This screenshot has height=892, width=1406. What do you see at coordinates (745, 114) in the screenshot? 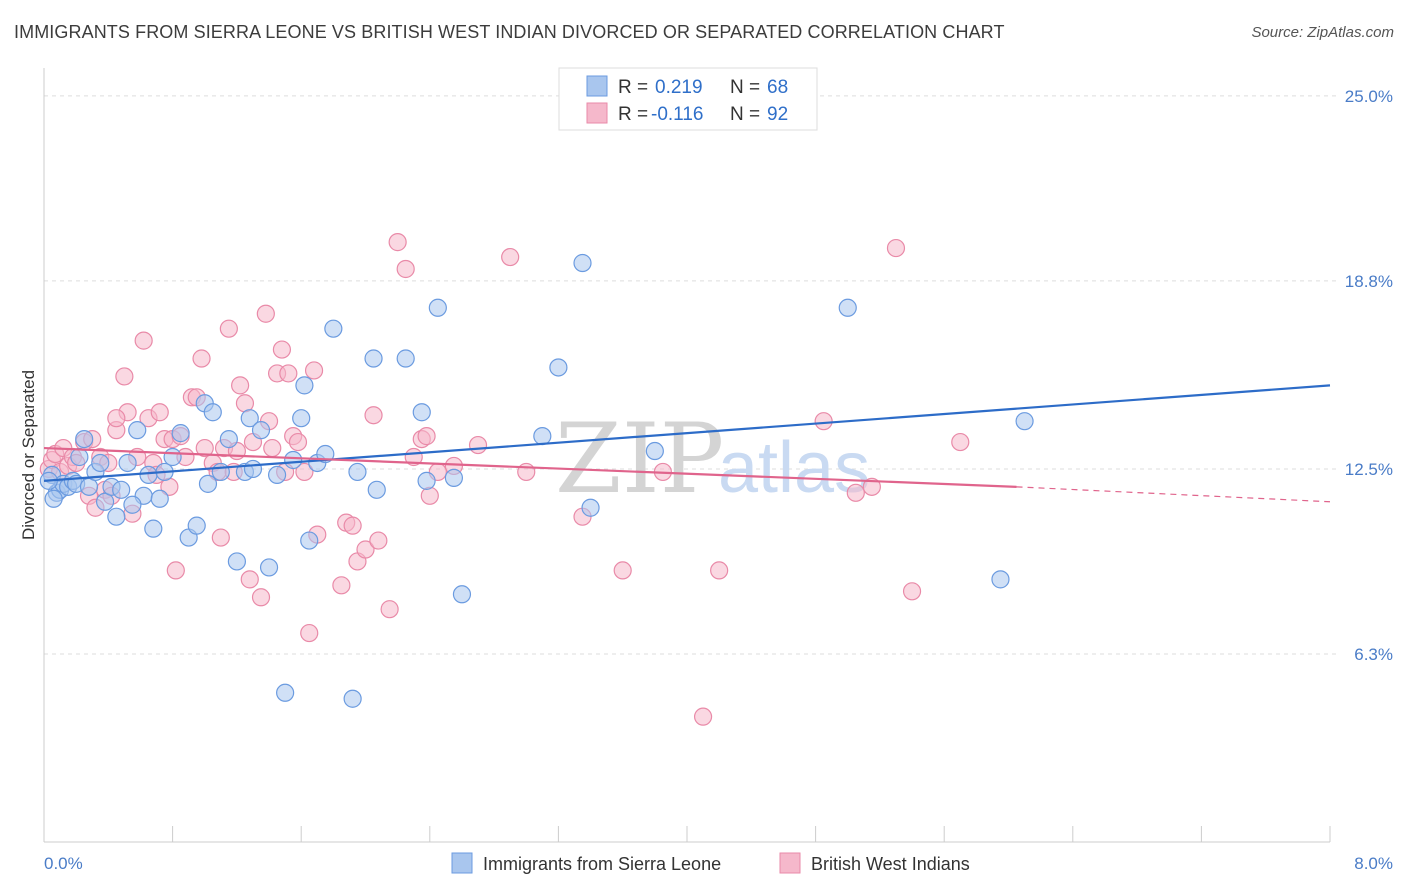
I see `legend-n-label-2: N =` at bounding box center [745, 114].